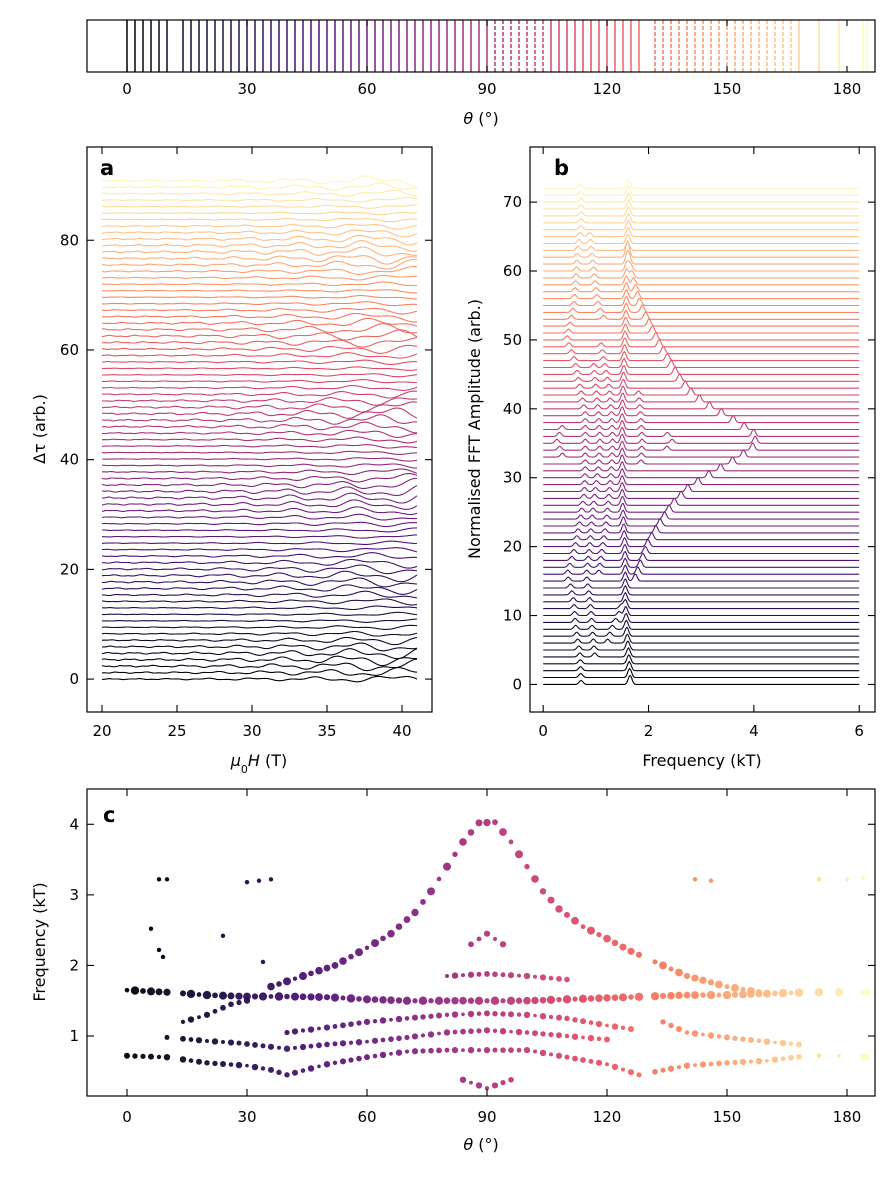 Image resolution: width=896 pixels, height=1178 pixels. What do you see at coordinates (127, 89) in the screenshot?
I see `colorbar-xtick-label: 0` at bounding box center [127, 89].